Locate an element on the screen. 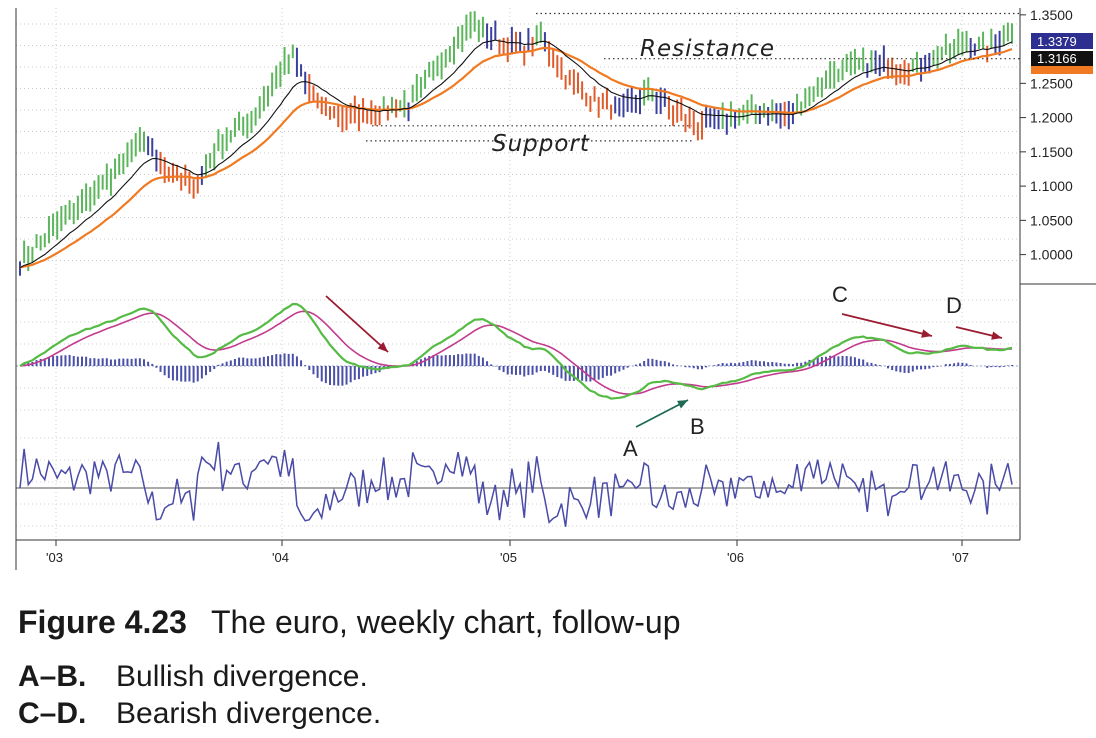 The image size is (1096, 738). support-label: Support is located at coordinates (541, 144).